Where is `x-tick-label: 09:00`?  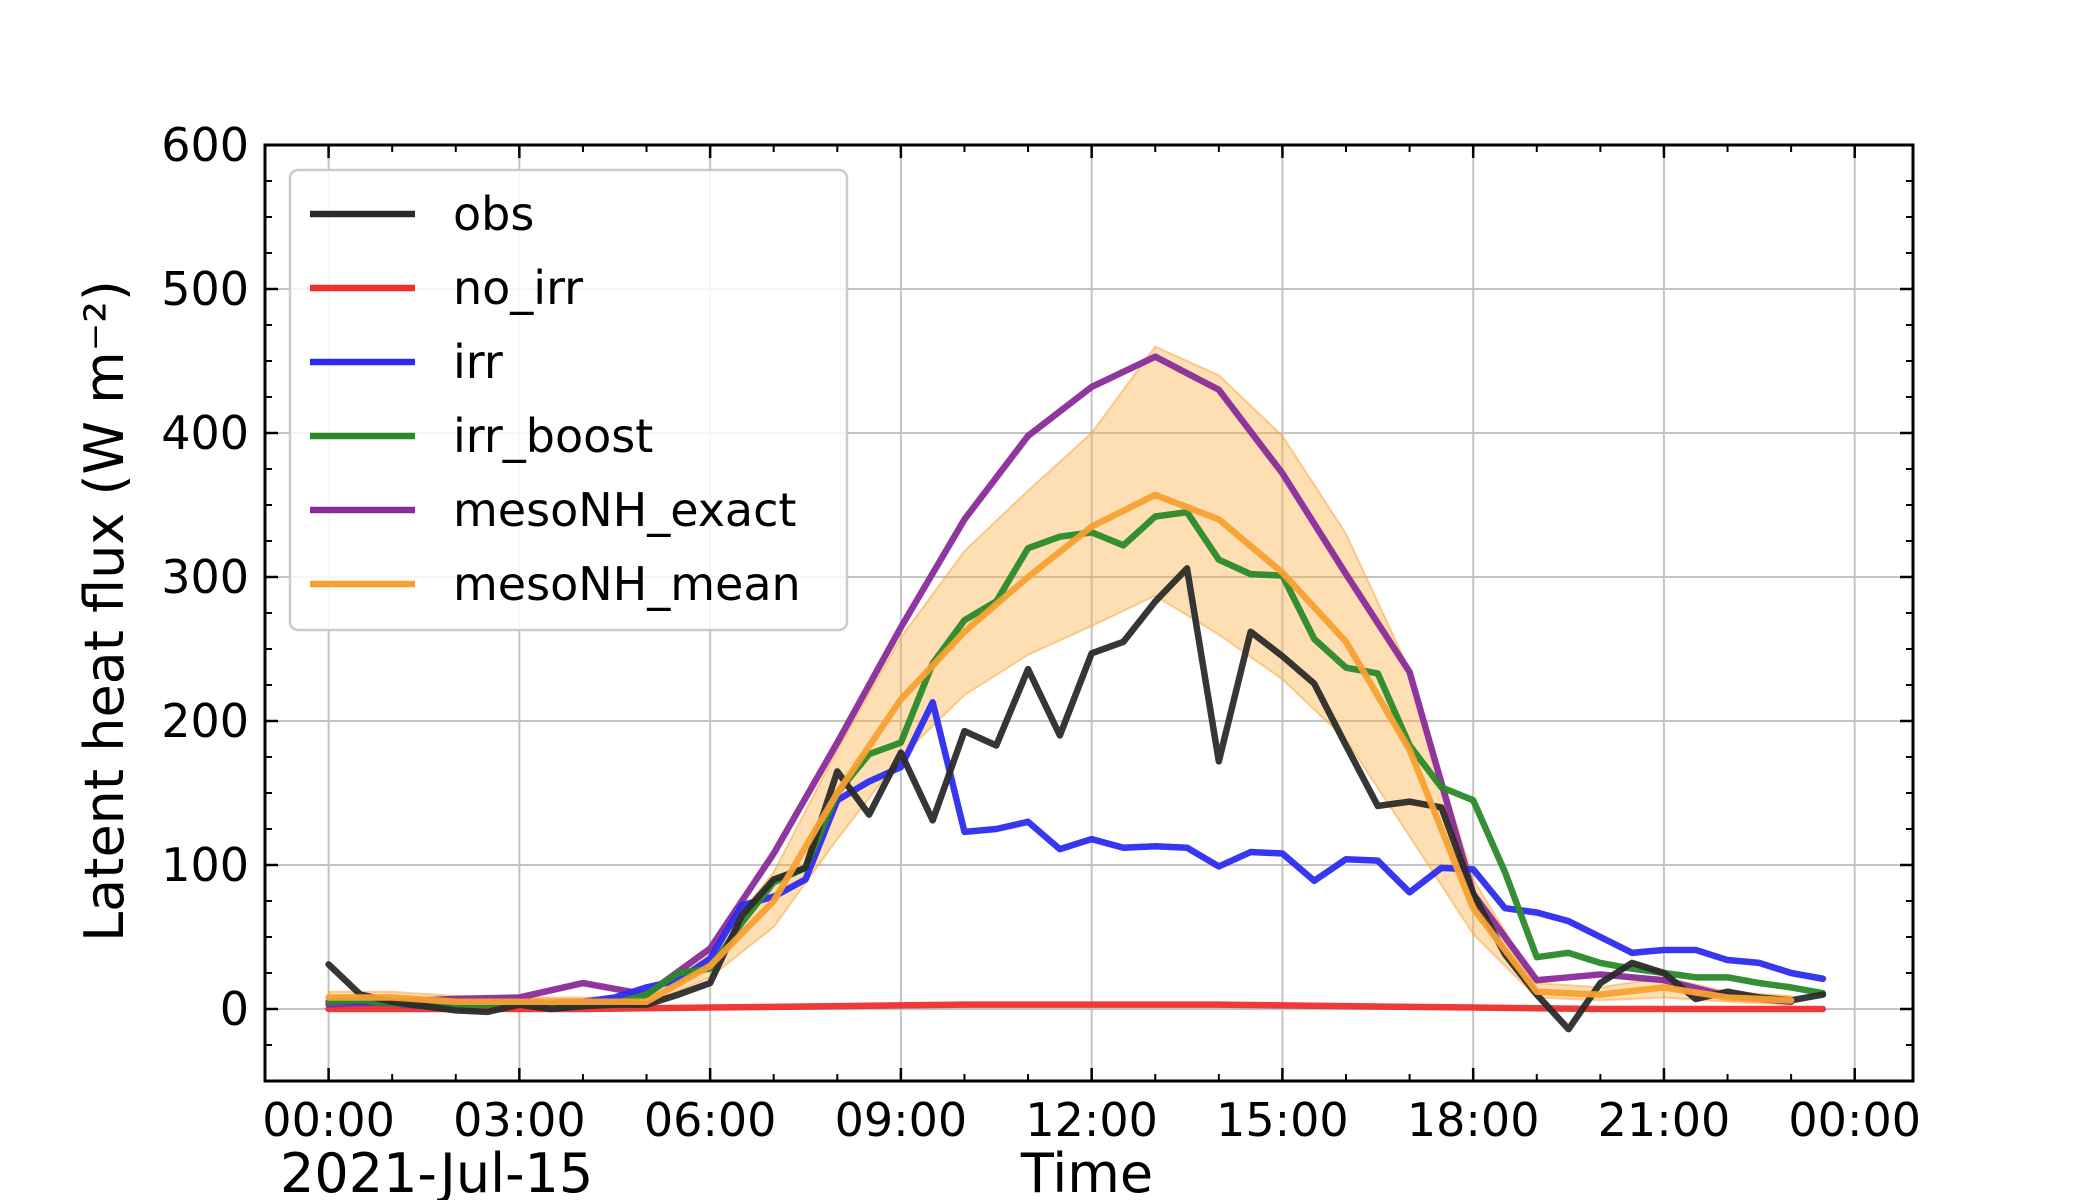 x-tick-label: 09:00 is located at coordinates (901, 1120).